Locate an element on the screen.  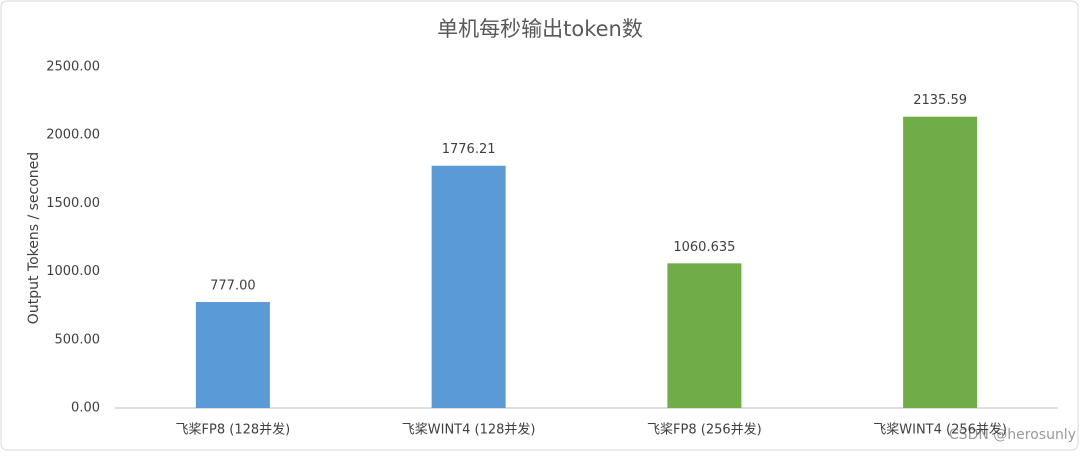
data-label: 777.00 is located at coordinates (233, 286).